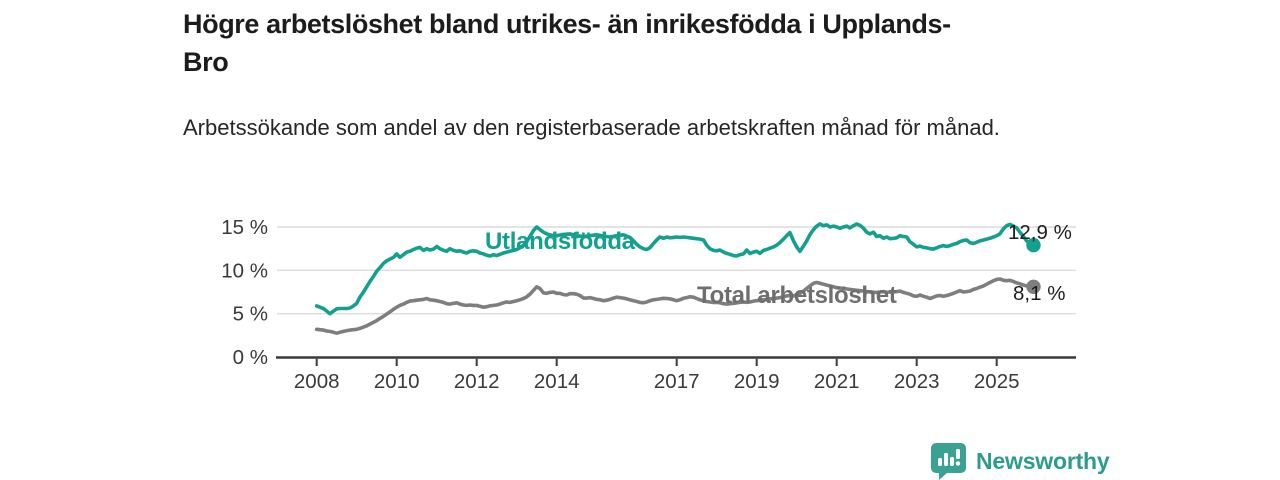  I want to click on x-tick-label: 2010, so click(397, 381).